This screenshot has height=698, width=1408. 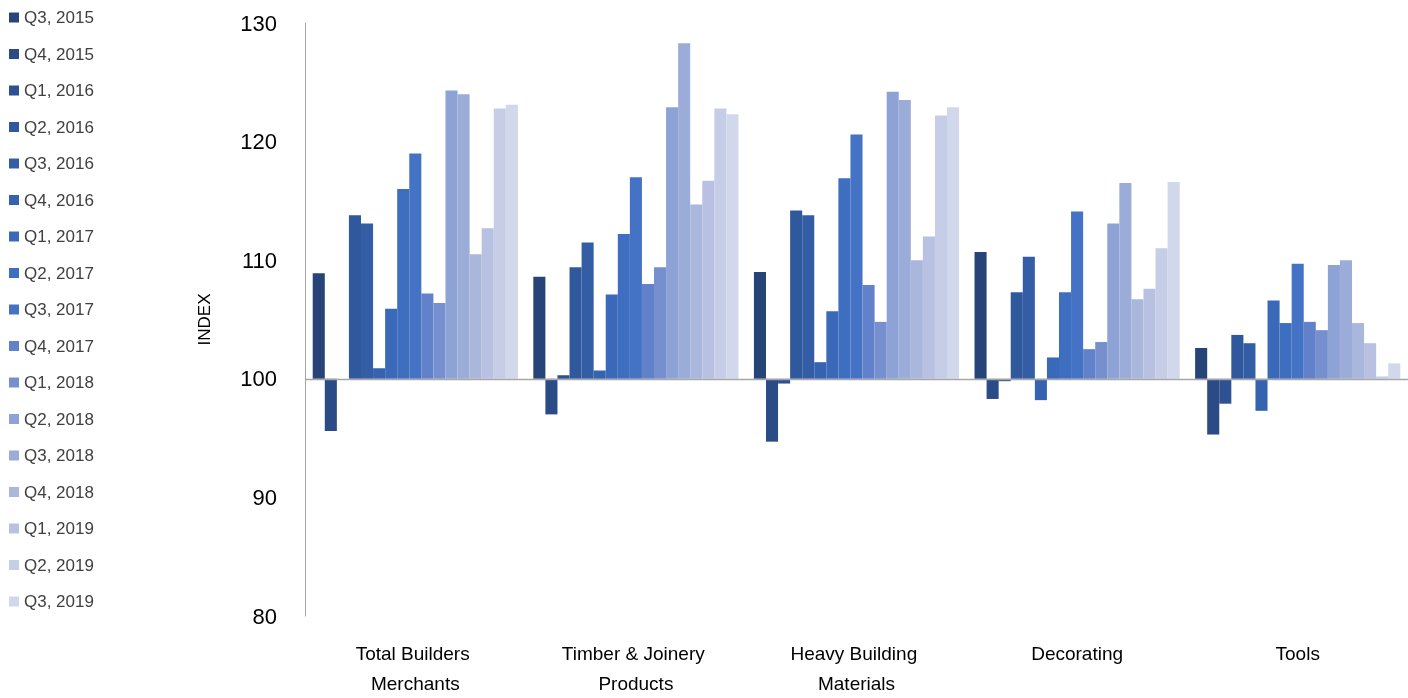 What do you see at coordinates (59, 455) in the screenshot?
I see `legend-label: Q3, 2018` at bounding box center [59, 455].